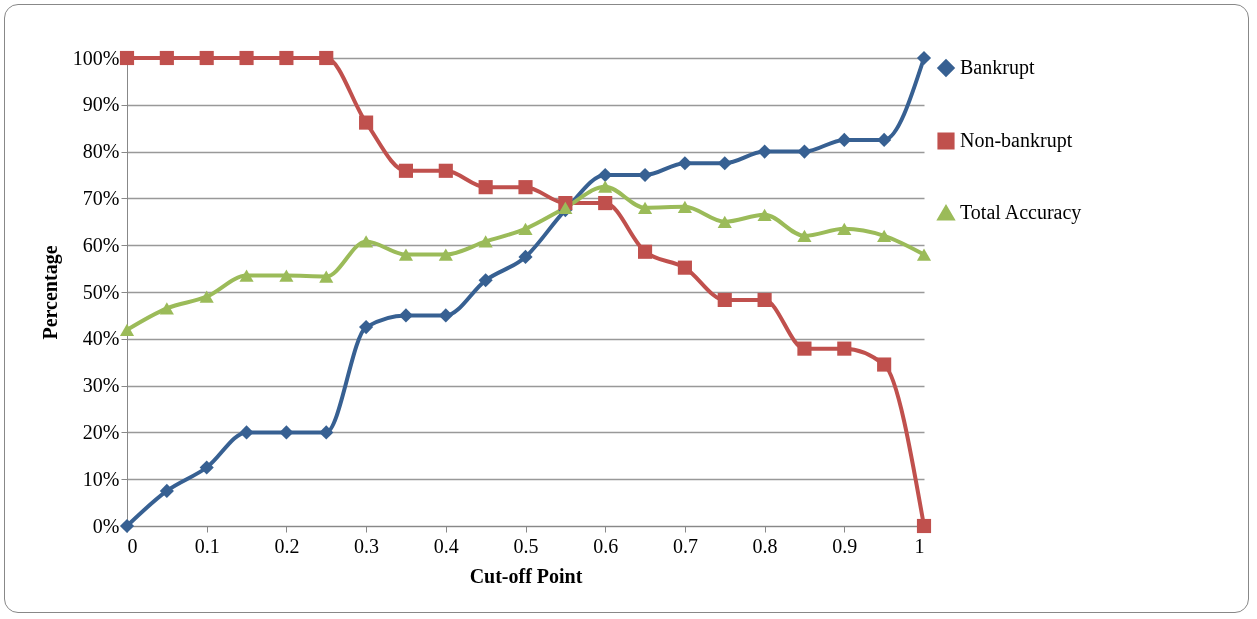 The width and height of the screenshot is (1257, 619). I want to click on y-axis-title: Percentage, so click(50, 292).